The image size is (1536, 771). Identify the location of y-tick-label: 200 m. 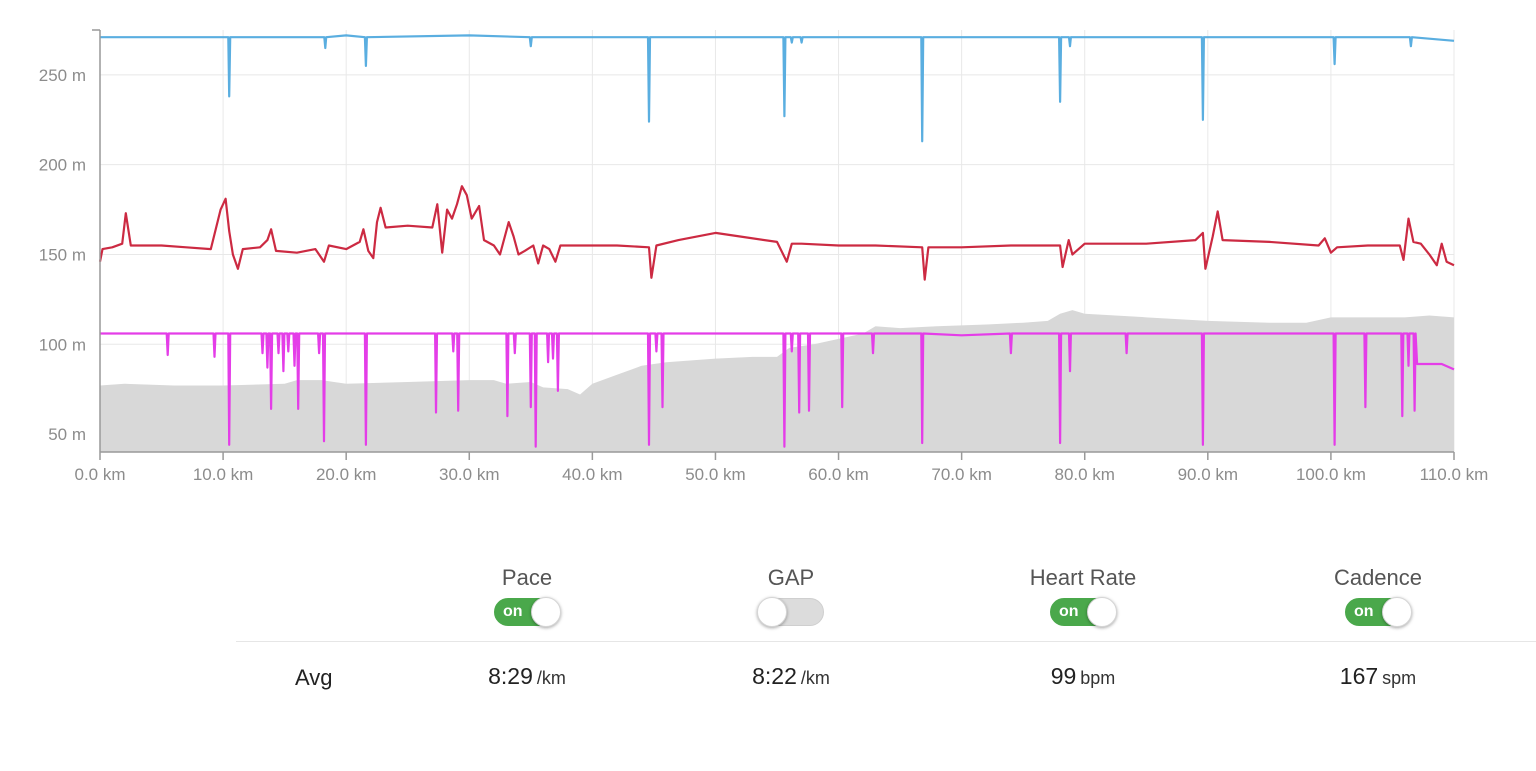
(62, 165).